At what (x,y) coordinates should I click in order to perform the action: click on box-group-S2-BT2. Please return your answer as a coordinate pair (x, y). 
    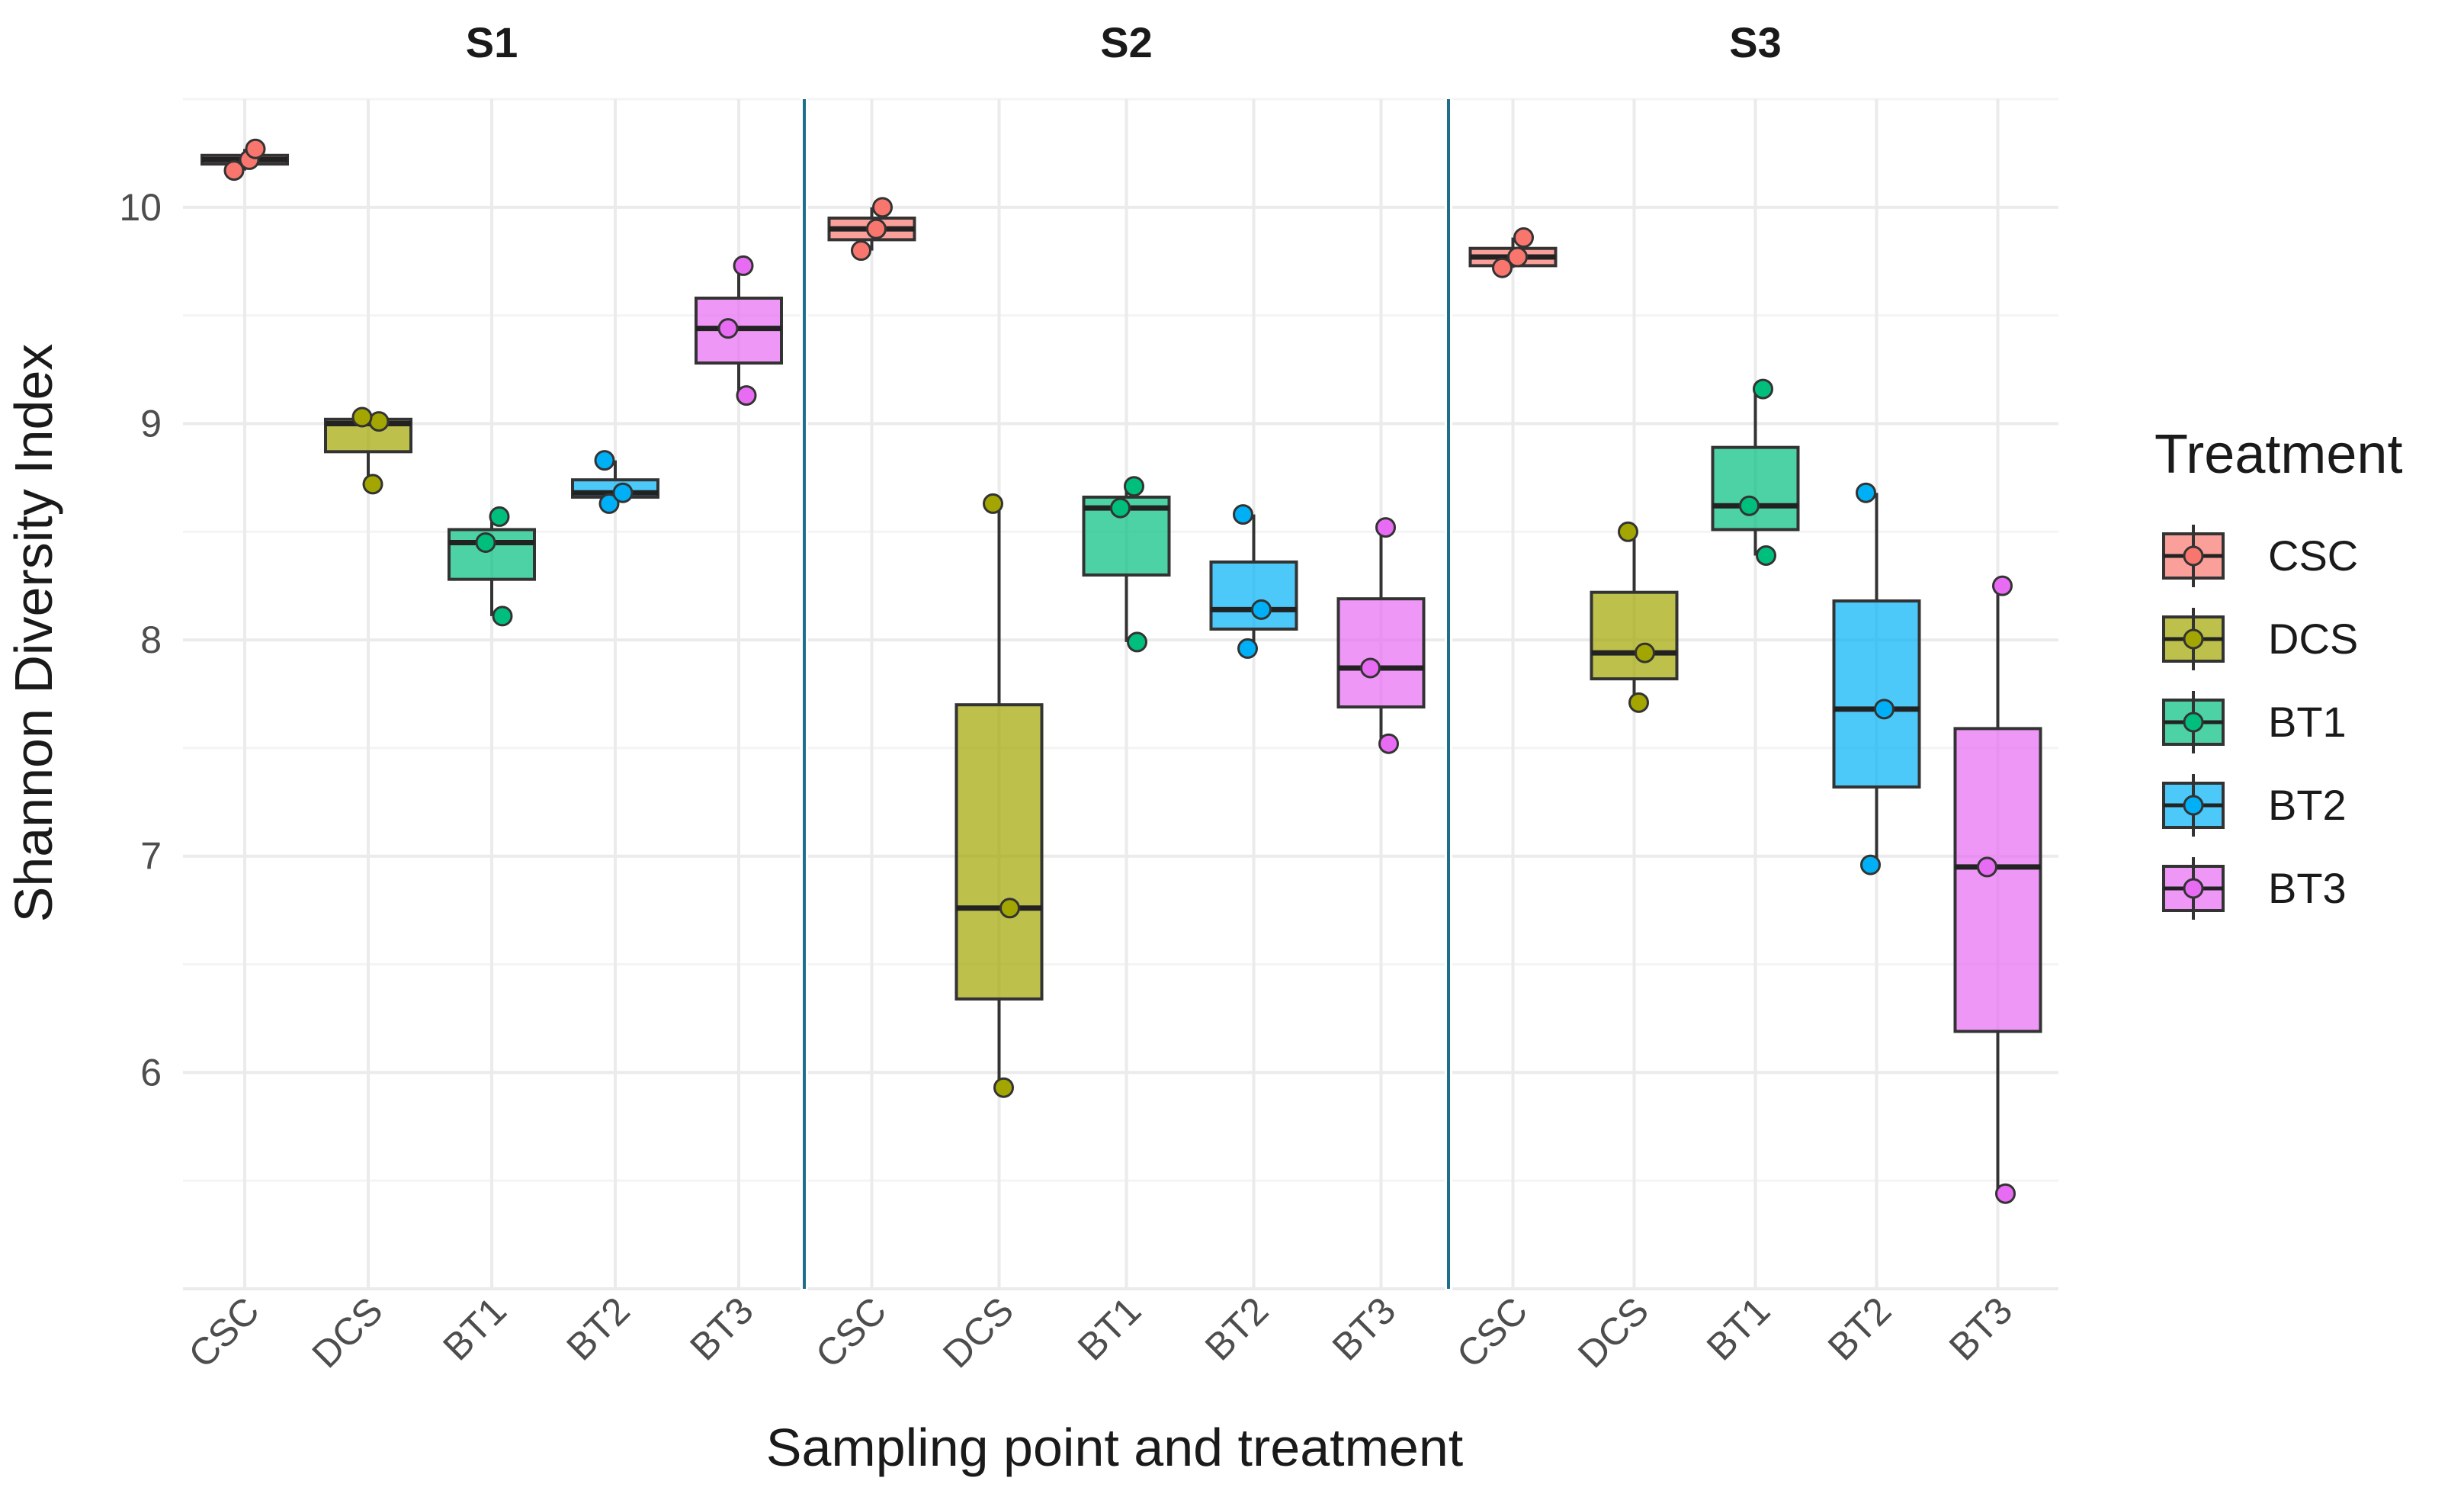
    Looking at the image, I should click on (1253, 581).